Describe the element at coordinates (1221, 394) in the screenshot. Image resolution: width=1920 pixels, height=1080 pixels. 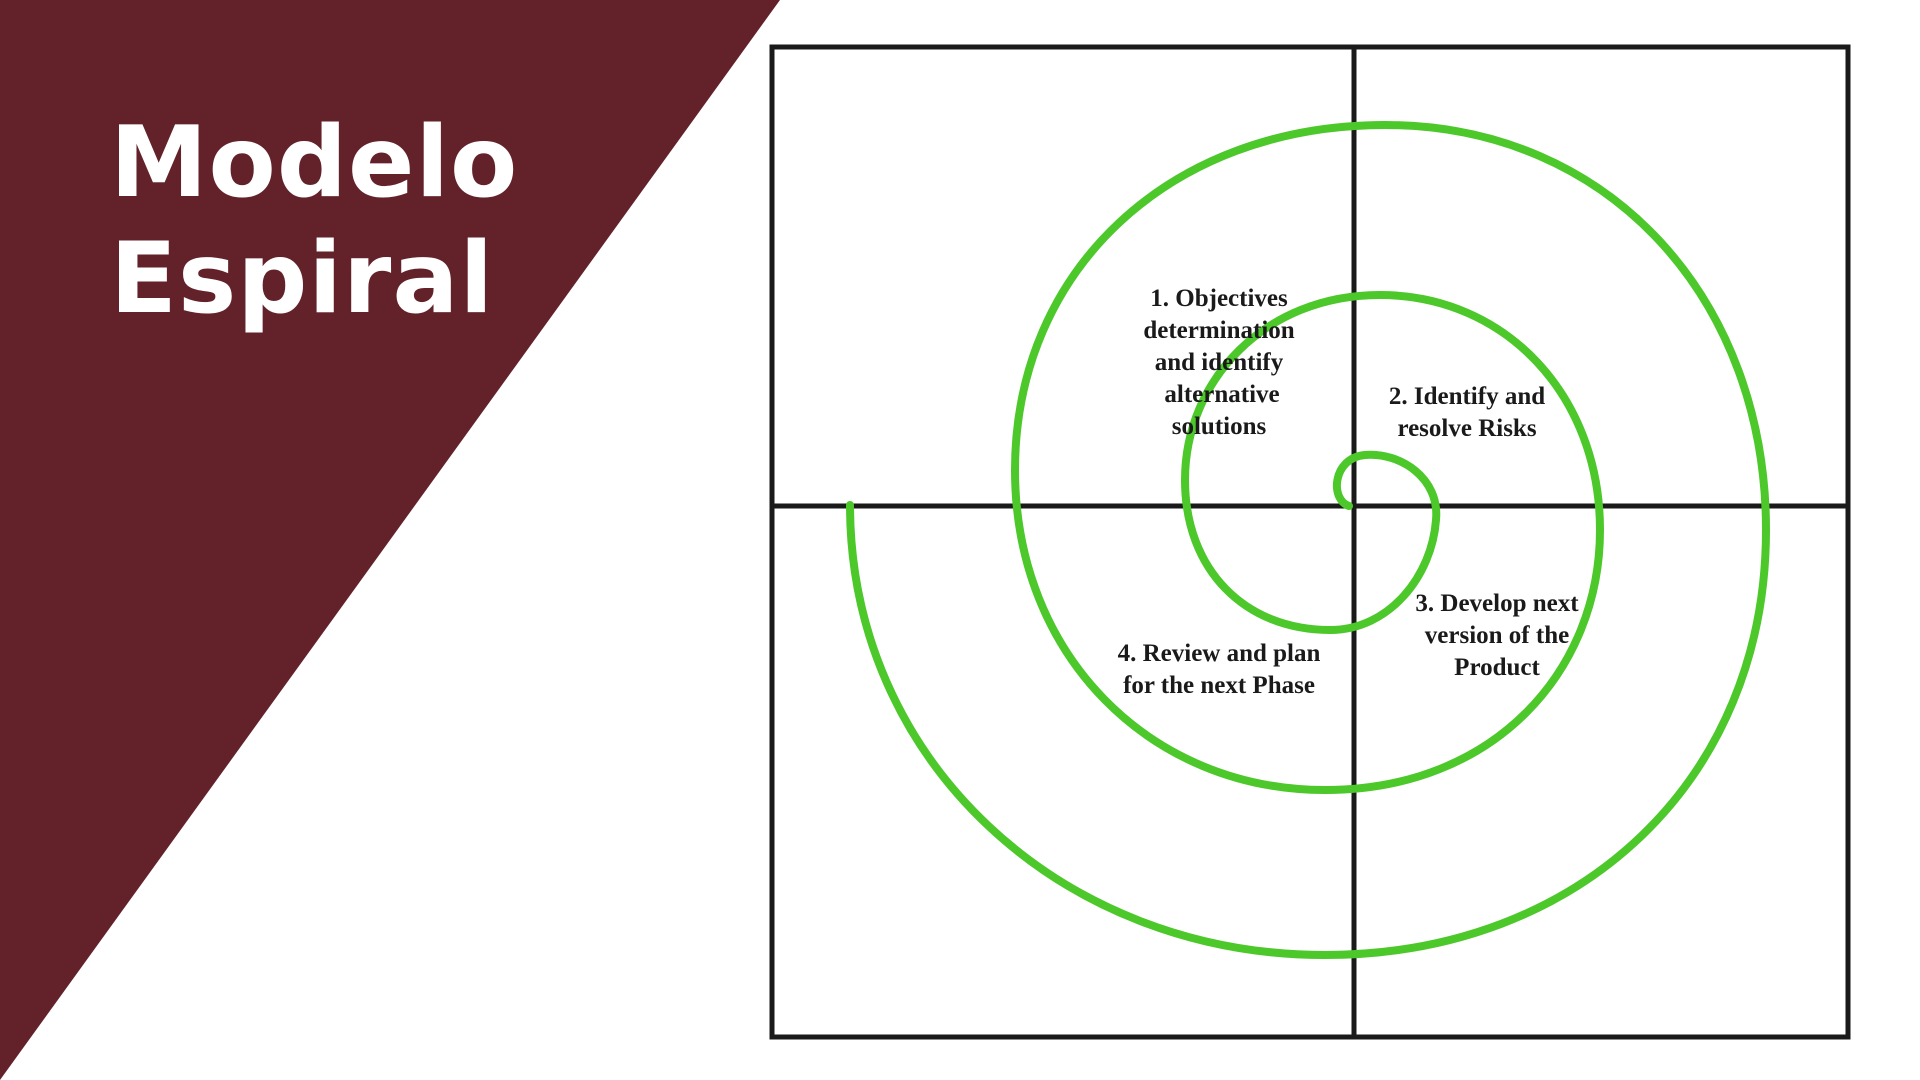
I see `phase-1-line-4: alternative` at that location.